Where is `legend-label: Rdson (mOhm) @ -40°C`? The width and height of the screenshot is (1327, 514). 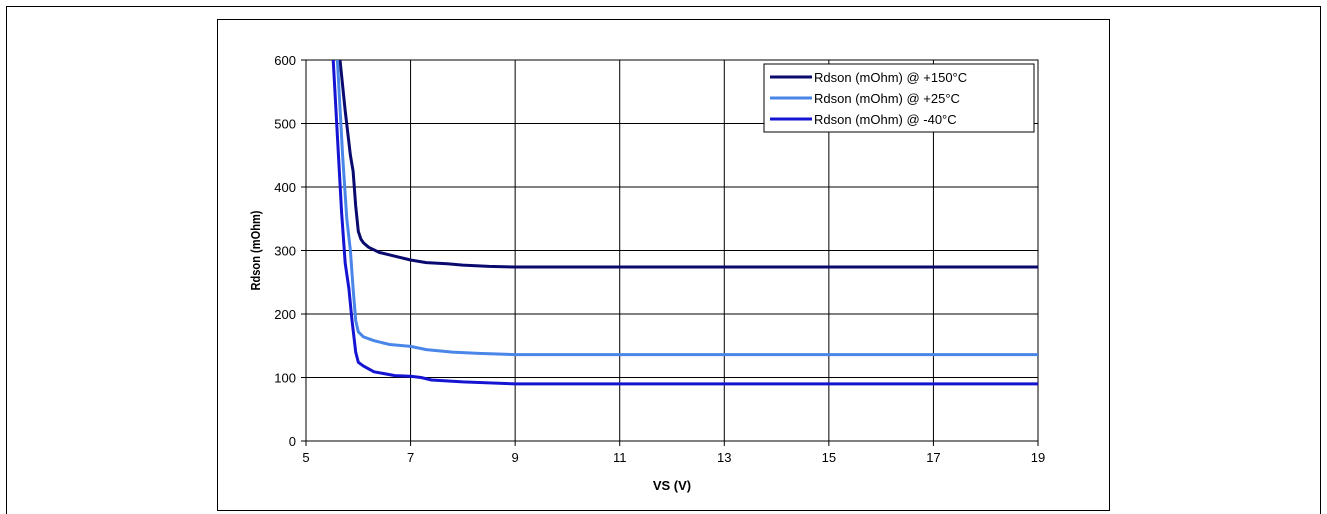 legend-label: Rdson (mOhm) @ -40°C is located at coordinates (885, 119).